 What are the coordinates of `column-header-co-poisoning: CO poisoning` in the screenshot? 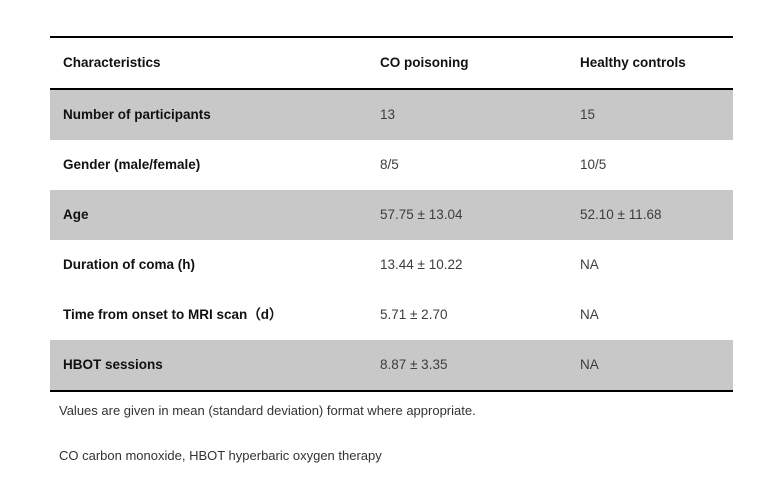 It's located at (467, 63).